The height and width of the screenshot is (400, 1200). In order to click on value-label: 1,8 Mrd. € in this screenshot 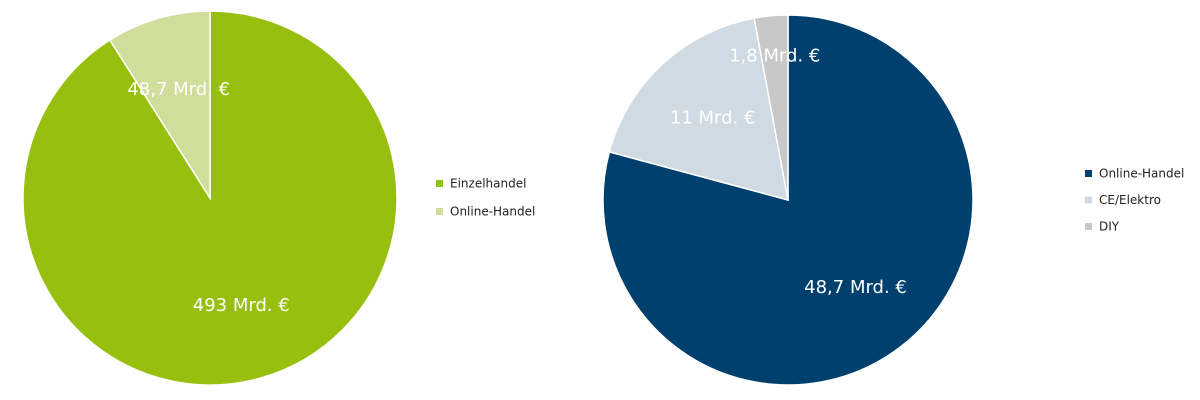, I will do `click(774, 55)`.